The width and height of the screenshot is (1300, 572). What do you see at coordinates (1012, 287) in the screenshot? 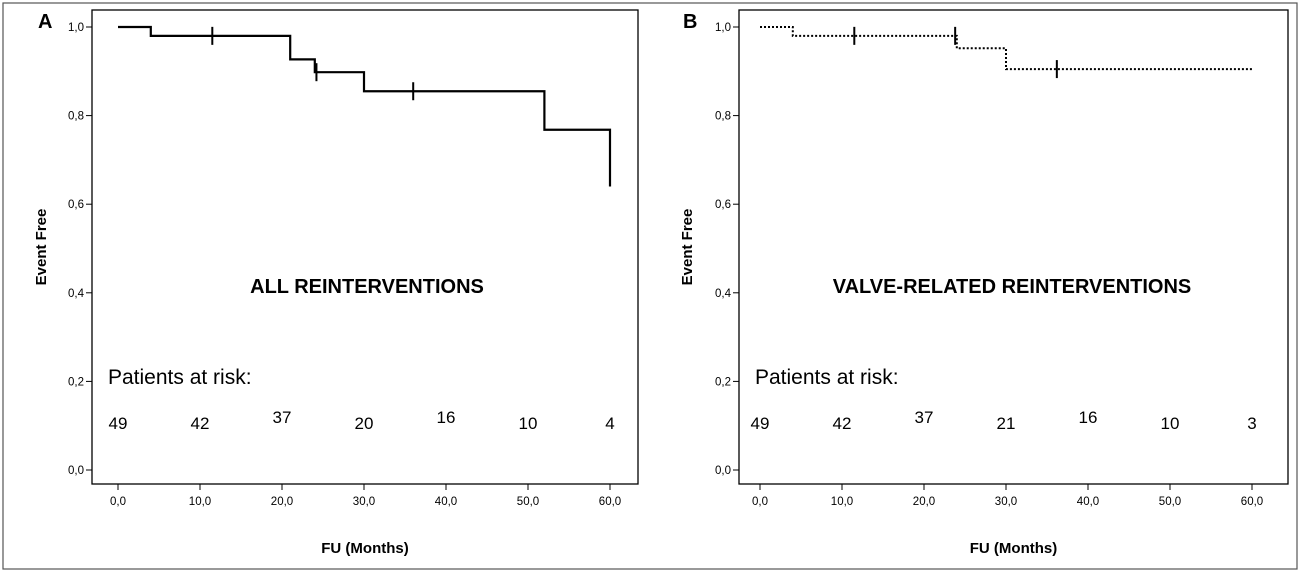
I see `panel-annotation: VALVE-RELATED REINTERVENTIONS` at bounding box center [1012, 287].